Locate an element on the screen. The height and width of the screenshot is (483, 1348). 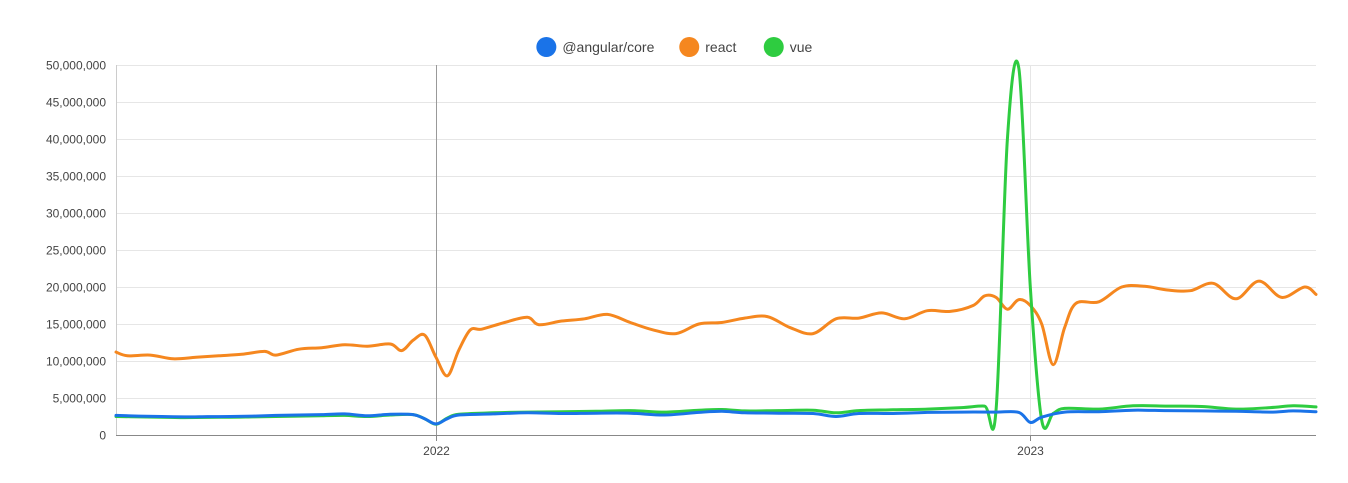
legend-item: react is located at coordinates (707, 47).